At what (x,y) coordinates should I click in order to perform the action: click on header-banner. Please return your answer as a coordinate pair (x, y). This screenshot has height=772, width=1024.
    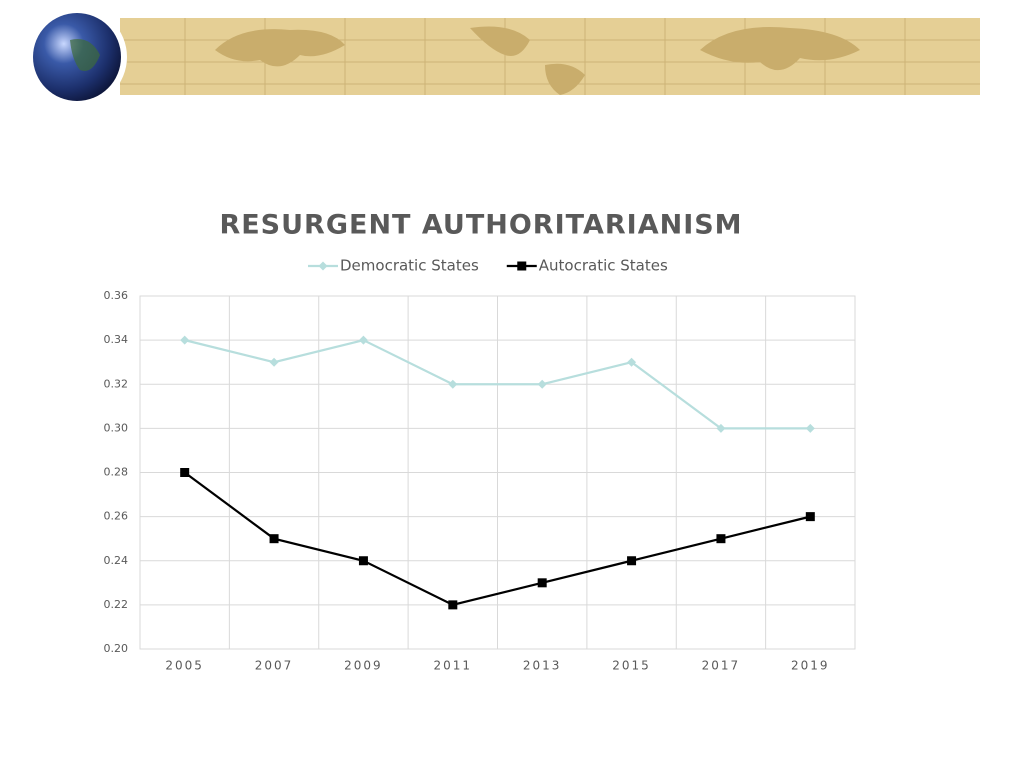
    Looking at the image, I should click on (503, 57).